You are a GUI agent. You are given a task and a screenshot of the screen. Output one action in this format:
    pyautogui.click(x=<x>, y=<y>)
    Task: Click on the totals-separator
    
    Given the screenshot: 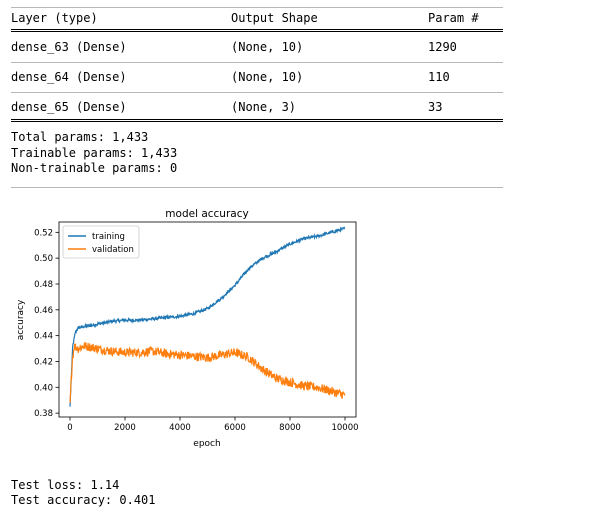 What is the action you would take?
    pyautogui.click(x=257, y=120)
    